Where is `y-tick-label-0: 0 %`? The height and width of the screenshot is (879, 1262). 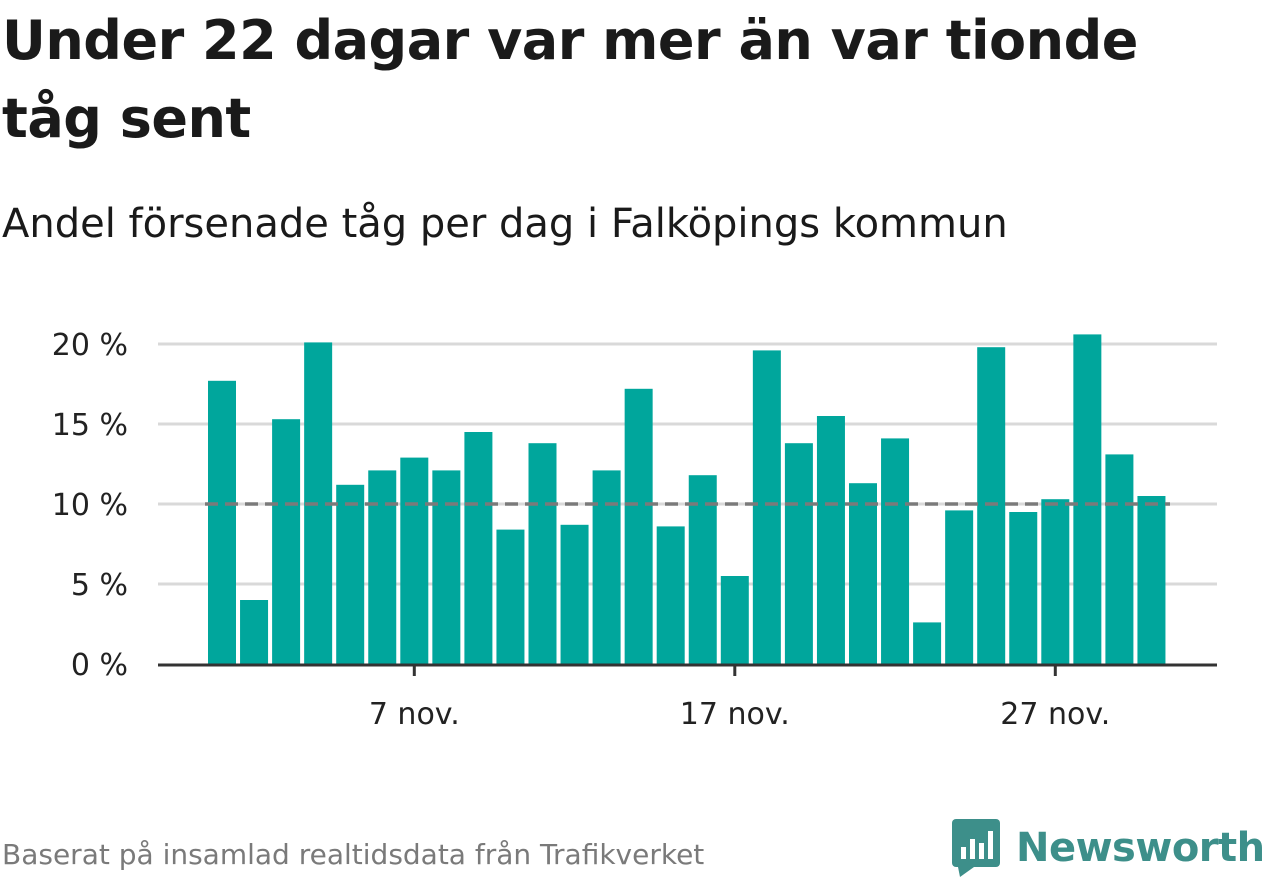 y-tick-label-0: 0 % is located at coordinates (99, 665).